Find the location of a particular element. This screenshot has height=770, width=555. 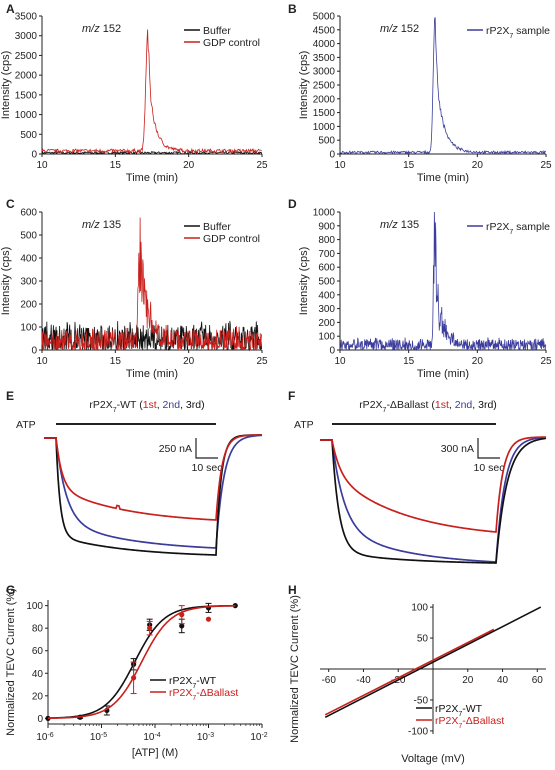

legend-entry: rP2X7-WT is located at coordinates (459, 710).